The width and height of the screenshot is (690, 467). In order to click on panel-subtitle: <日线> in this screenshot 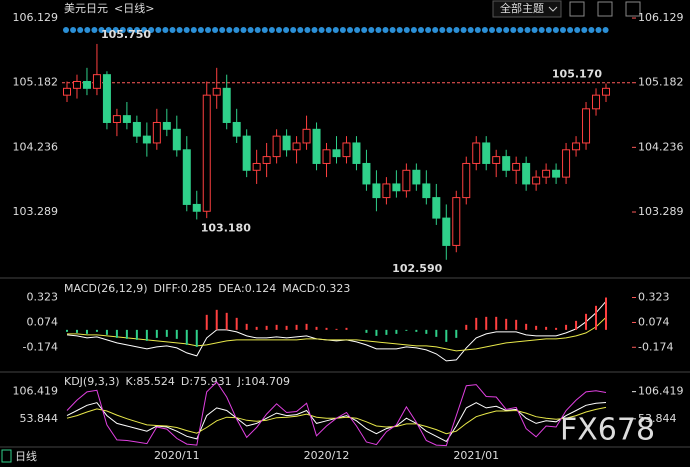, I will do `click(134, 8)`.